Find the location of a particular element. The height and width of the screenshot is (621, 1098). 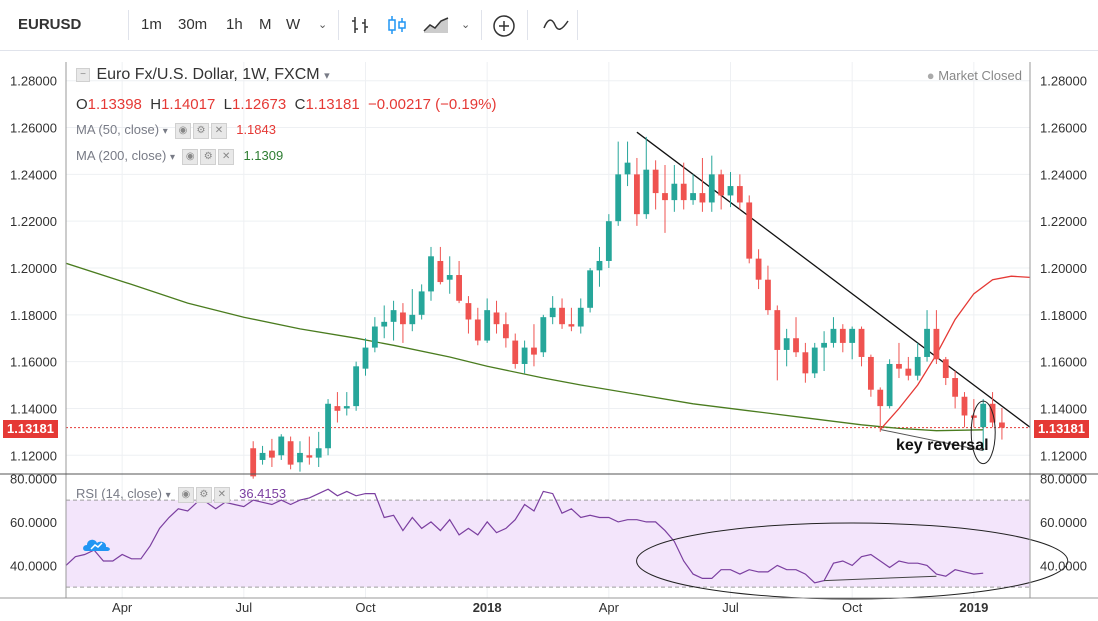

high-value: 1.14017 is located at coordinates (188, 104).